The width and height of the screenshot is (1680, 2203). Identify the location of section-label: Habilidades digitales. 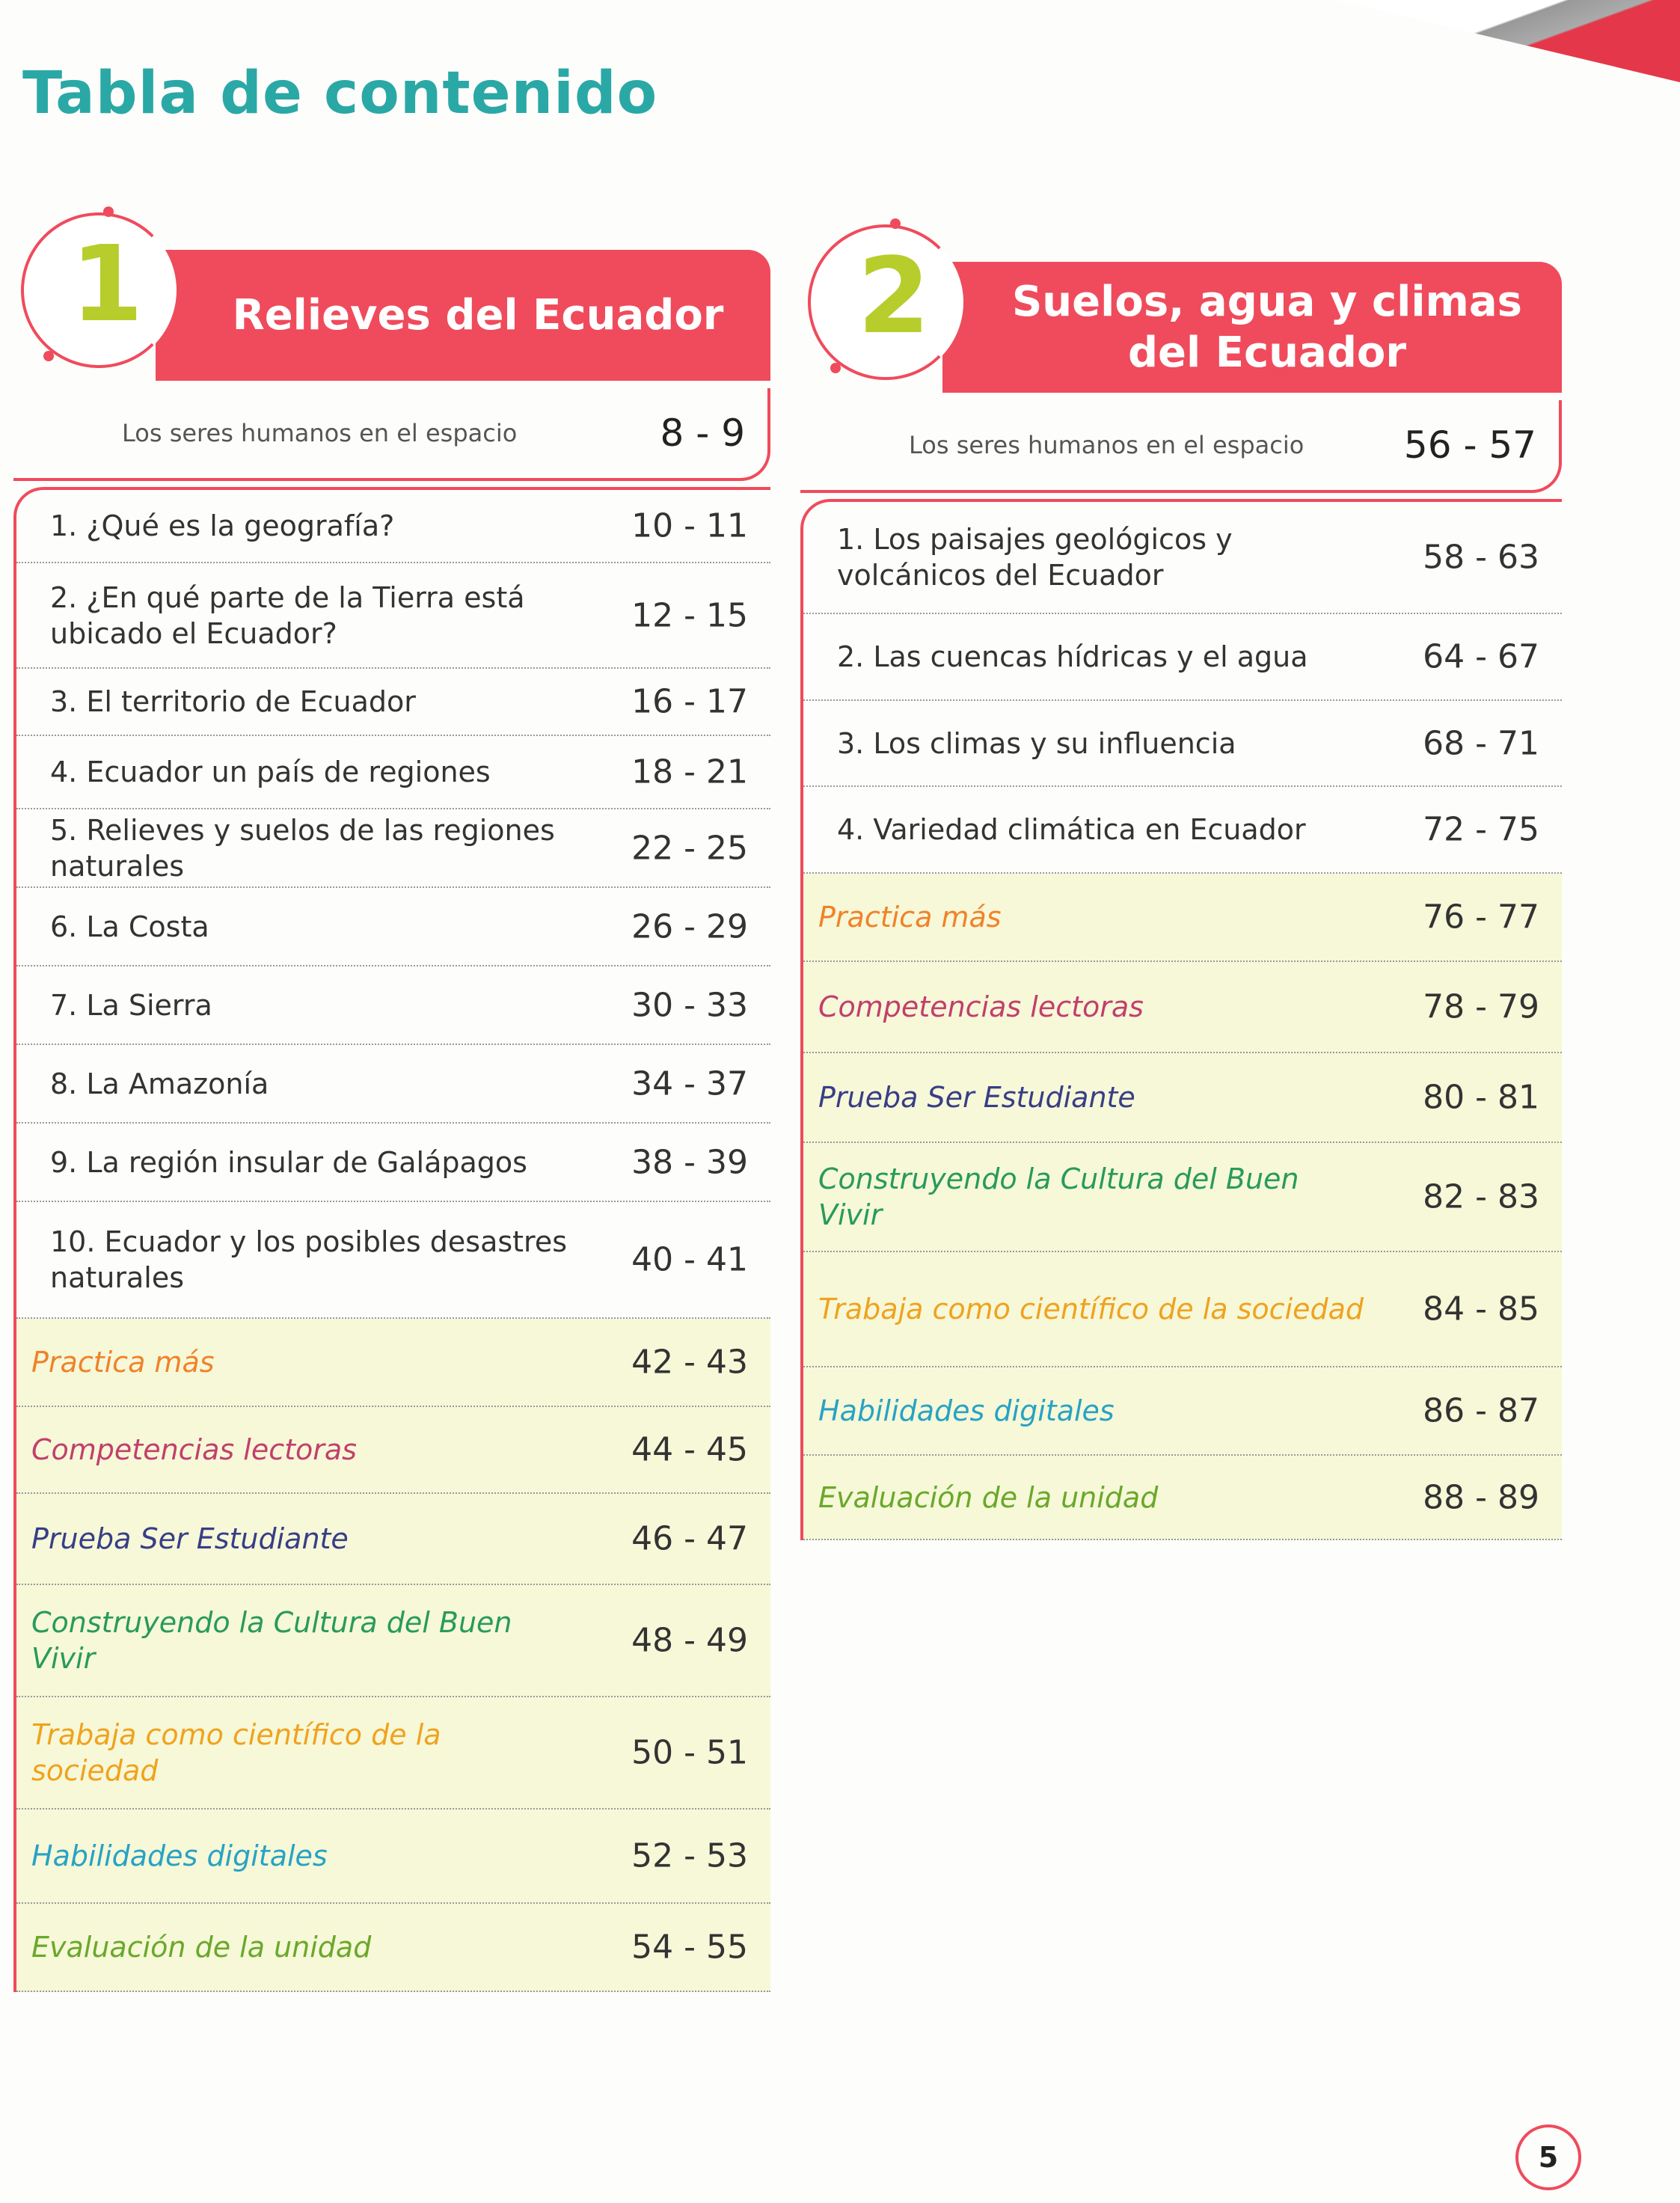
(966, 1411).